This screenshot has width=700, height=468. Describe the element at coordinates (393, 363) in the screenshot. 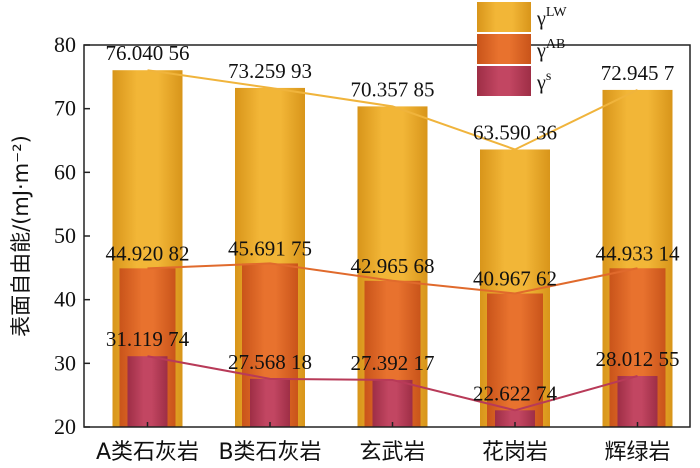

I see `data-label-s-2: 27.392 17` at that location.